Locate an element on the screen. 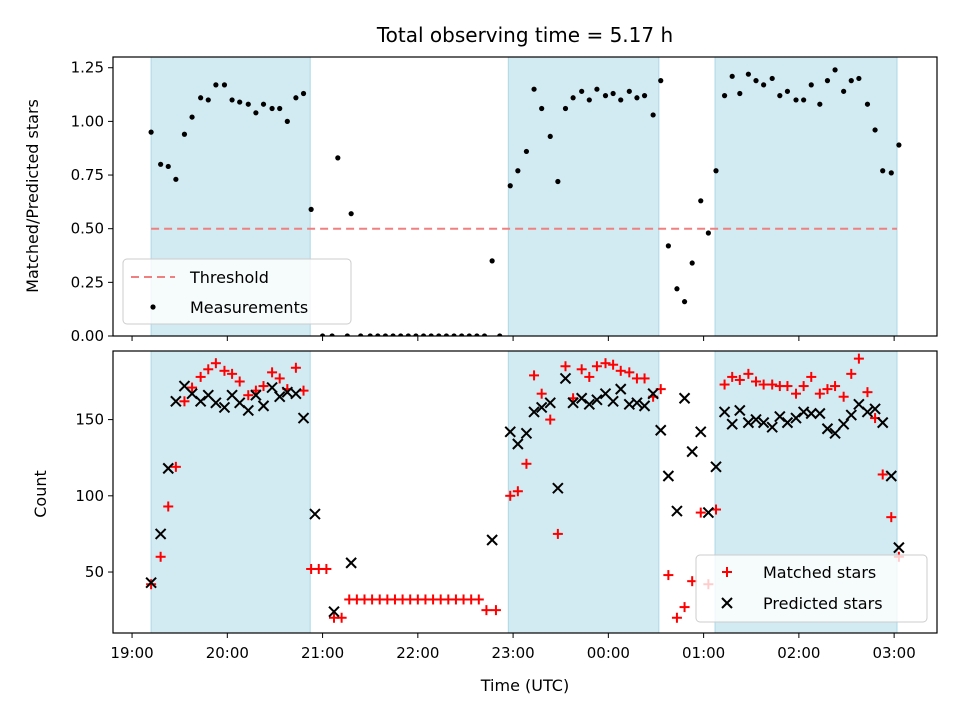  x-tick-label: 01:00 is located at coordinates (703, 653).